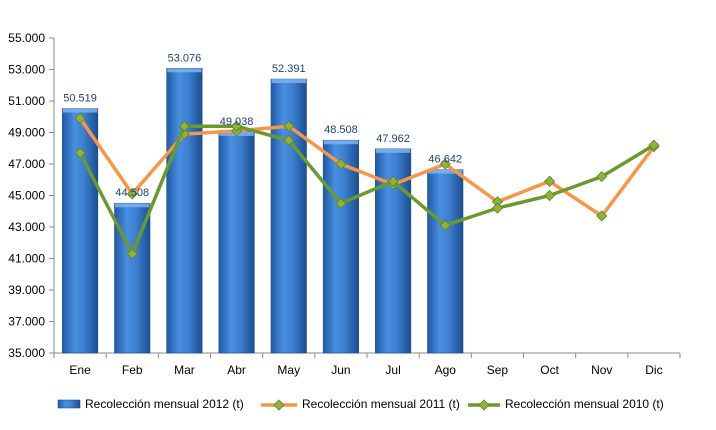 Image resolution: width=716 pixels, height=430 pixels. What do you see at coordinates (80, 370) in the screenshot?
I see `x-tick-label: Ene` at bounding box center [80, 370].